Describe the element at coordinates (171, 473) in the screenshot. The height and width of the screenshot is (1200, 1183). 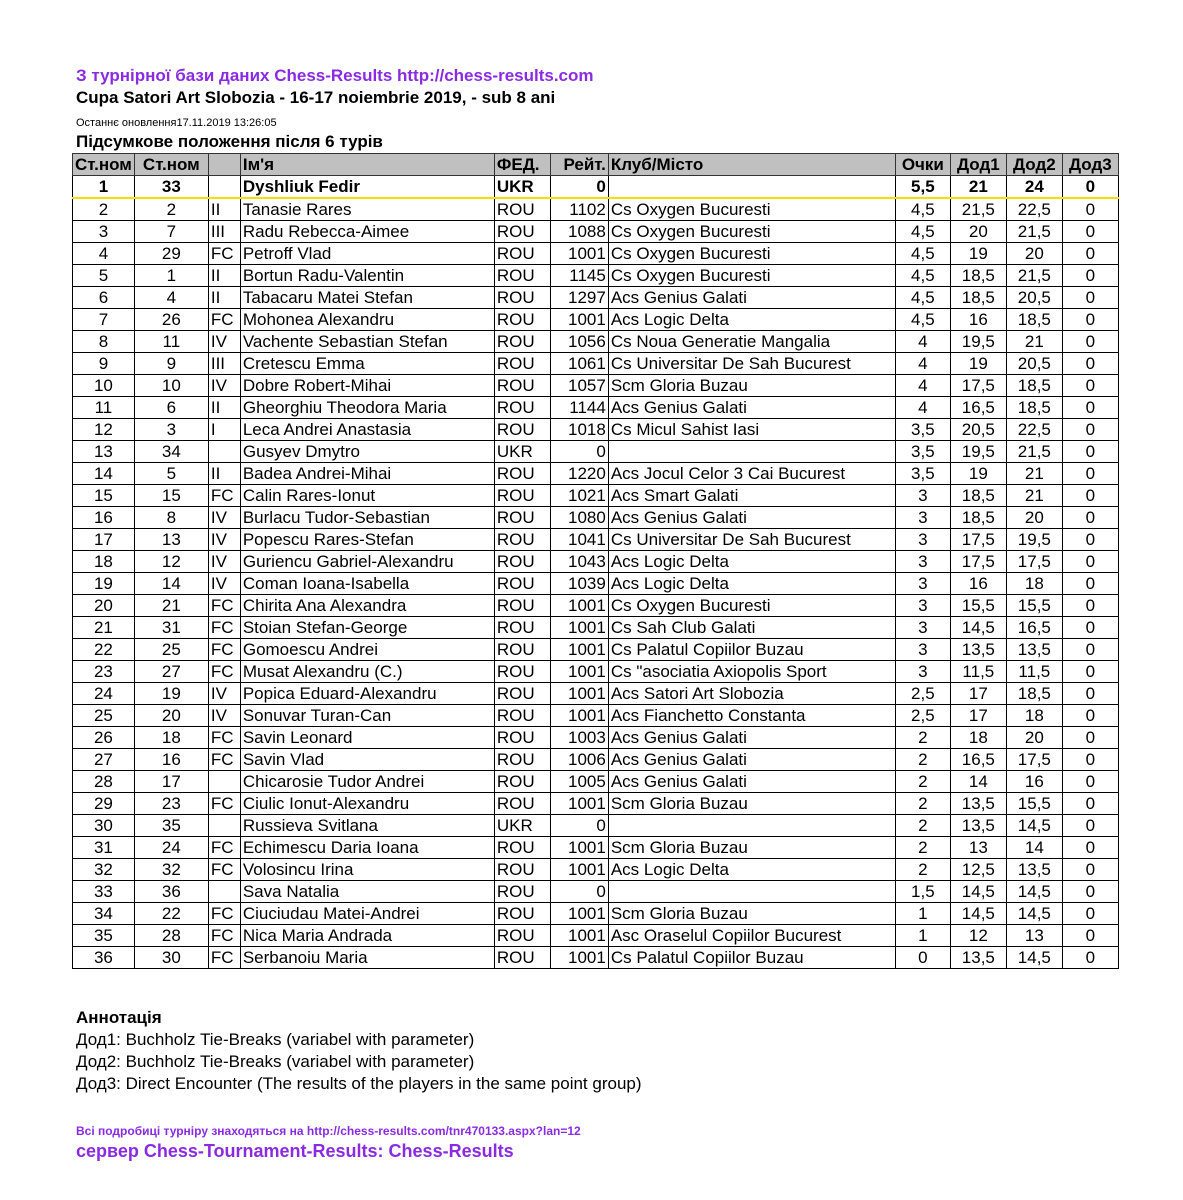
I see `cell-start-no: 5` at that location.